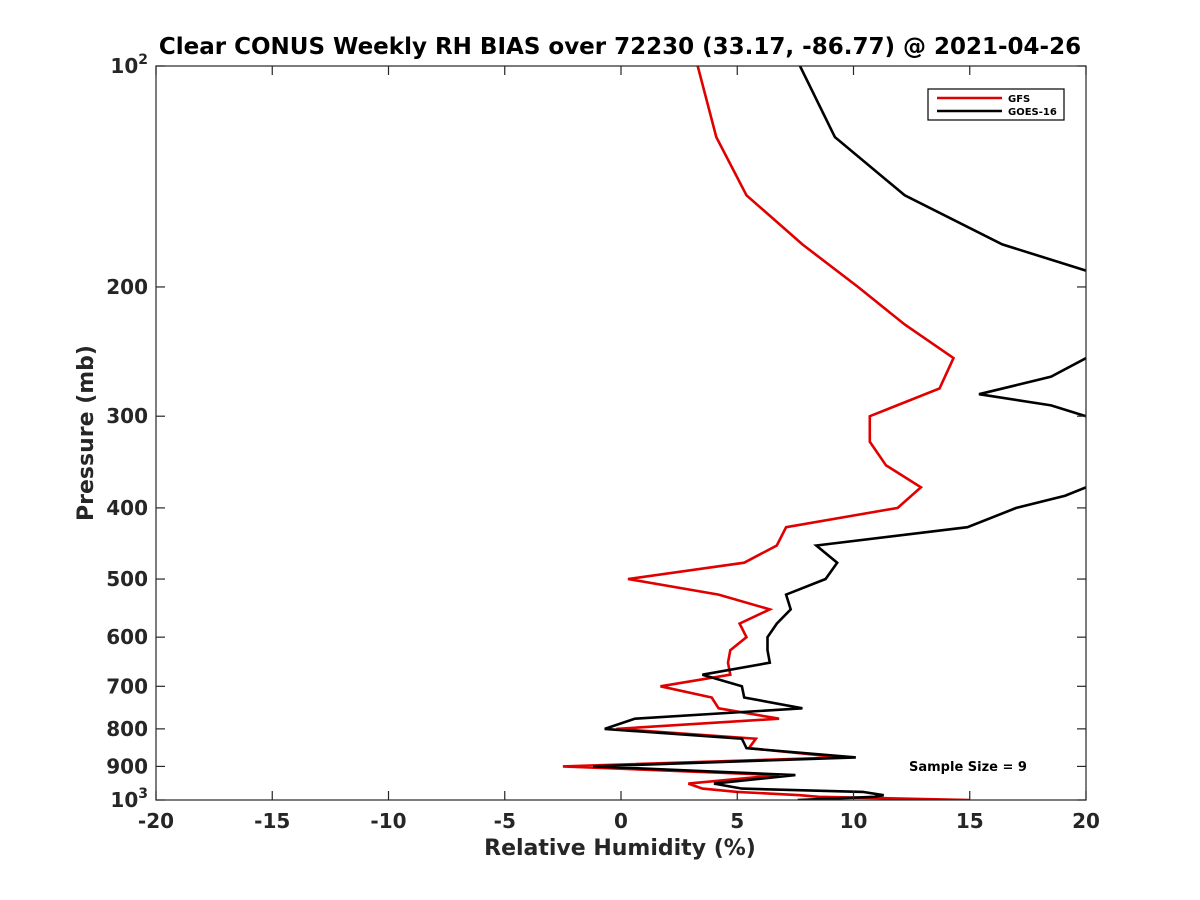 The width and height of the screenshot is (1200, 900). Describe the element at coordinates (129, 799) in the screenshot. I see `y-tick-label: 10³` at that location.